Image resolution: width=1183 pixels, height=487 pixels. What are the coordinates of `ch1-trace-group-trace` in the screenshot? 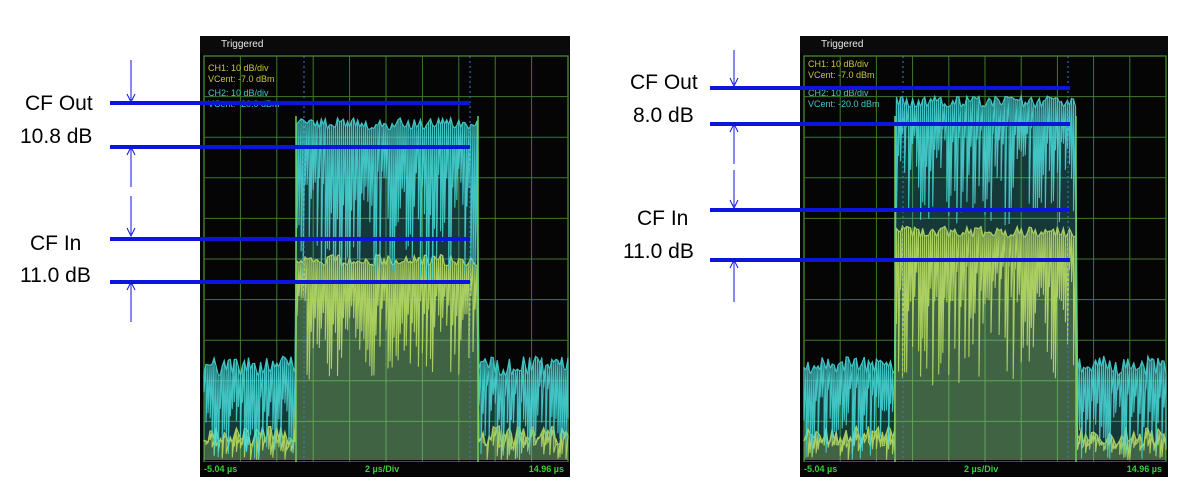 It's located at (386, 357).